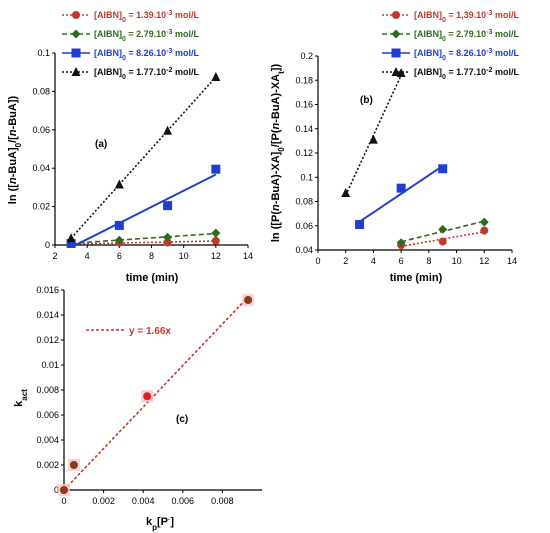 This screenshot has height=533, width=550. What do you see at coordinates (47, 440) in the screenshot?
I see `y-tick-label: 0.004` at bounding box center [47, 440].